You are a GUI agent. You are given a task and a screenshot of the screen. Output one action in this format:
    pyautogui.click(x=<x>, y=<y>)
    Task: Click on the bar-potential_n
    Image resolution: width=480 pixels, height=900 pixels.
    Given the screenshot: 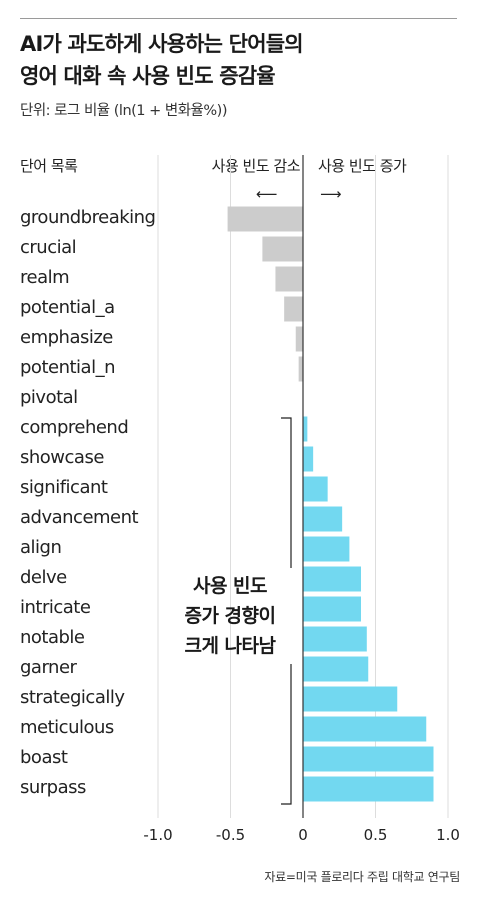 What is the action you would take?
    pyautogui.click(x=300, y=369)
    